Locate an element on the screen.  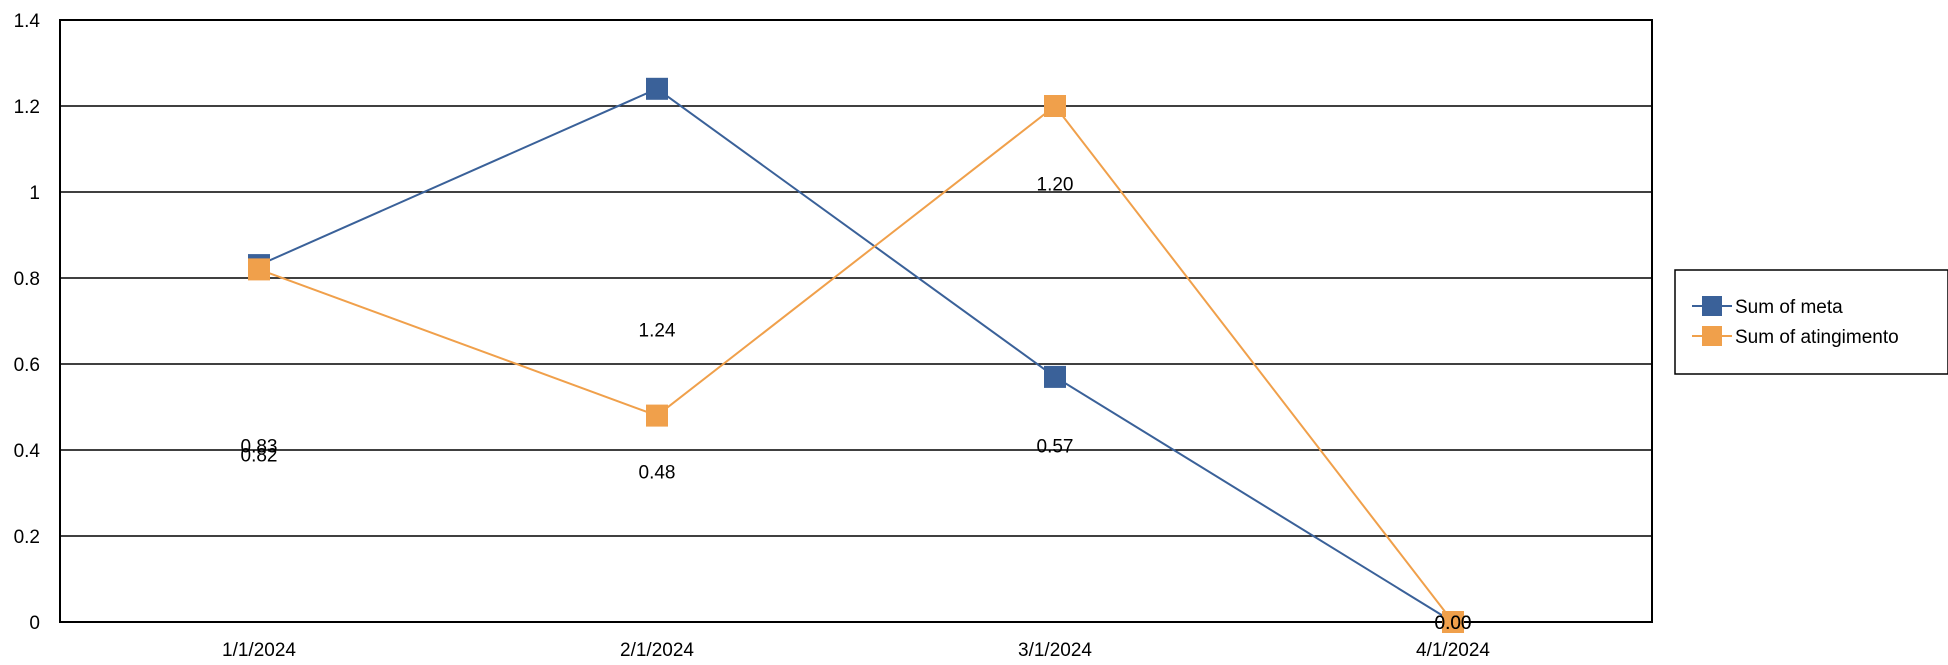
y-tick-label: 0.4 is located at coordinates (27, 451).